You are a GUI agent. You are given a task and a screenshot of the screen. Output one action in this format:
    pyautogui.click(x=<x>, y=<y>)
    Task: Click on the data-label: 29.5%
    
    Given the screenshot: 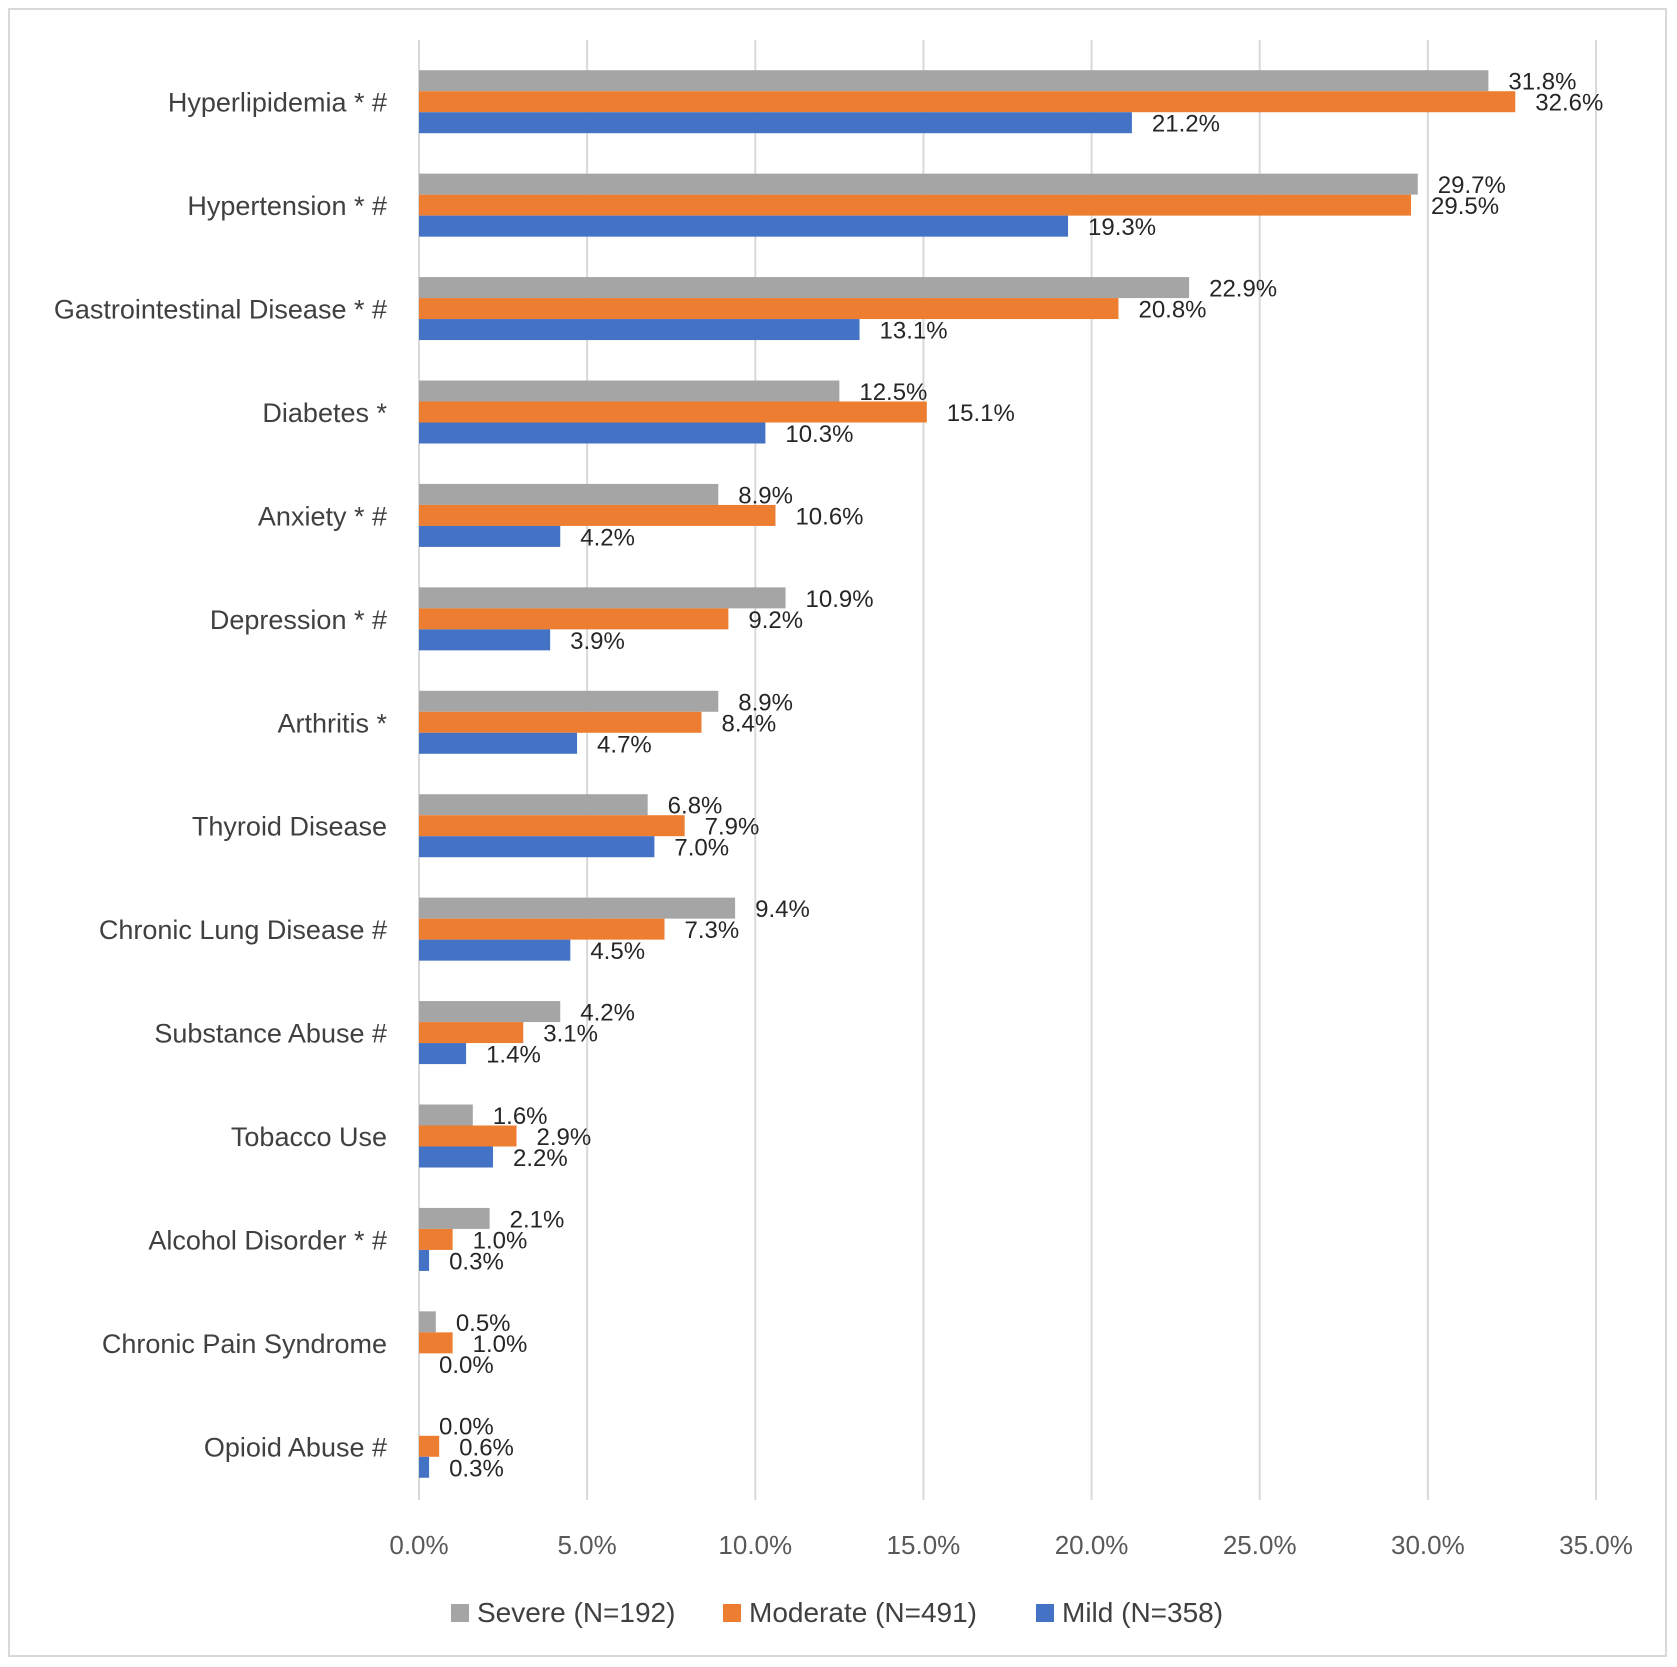 What is the action you would take?
    pyautogui.click(x=1465, y=206)
    